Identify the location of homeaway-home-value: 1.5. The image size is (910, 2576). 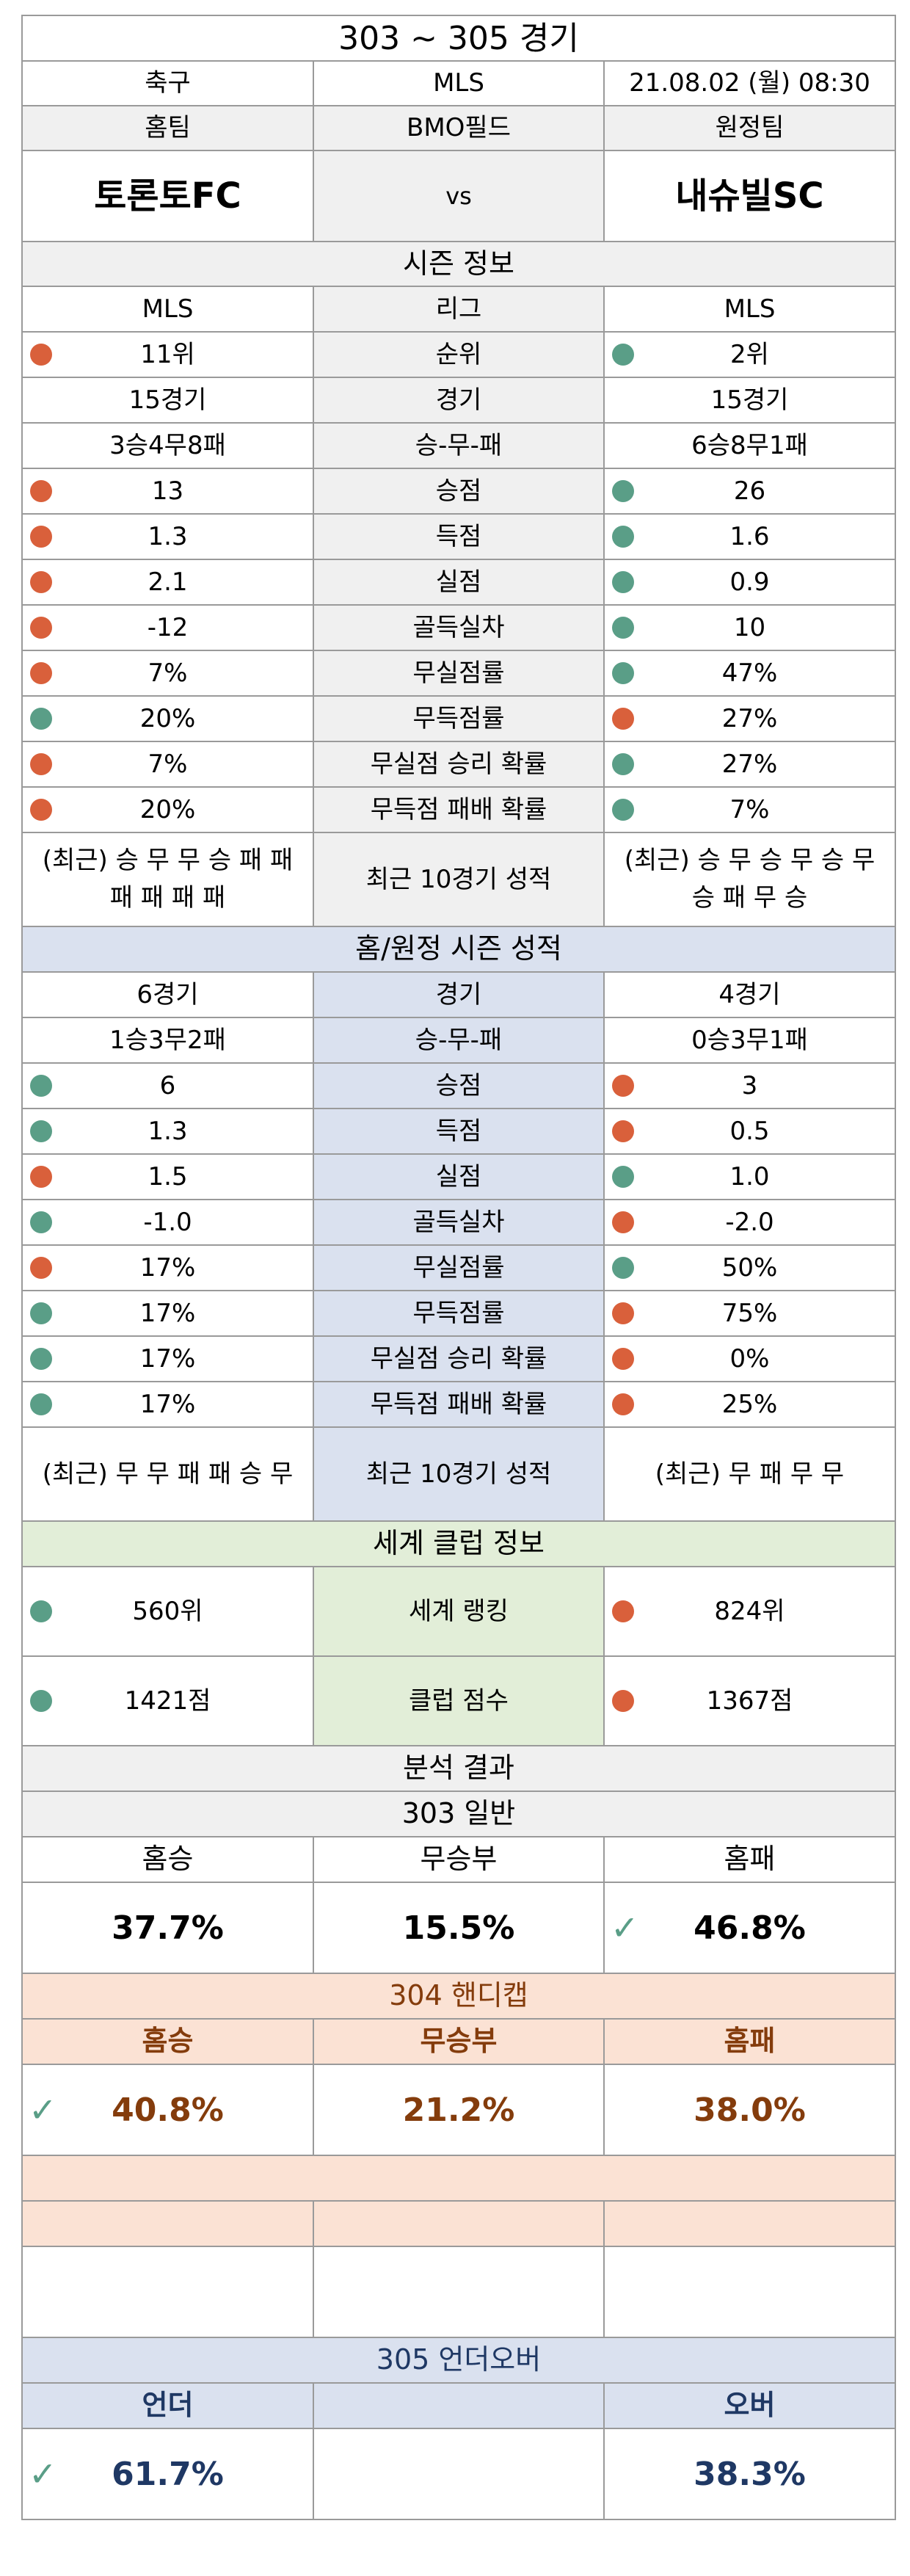
(167, 1177).